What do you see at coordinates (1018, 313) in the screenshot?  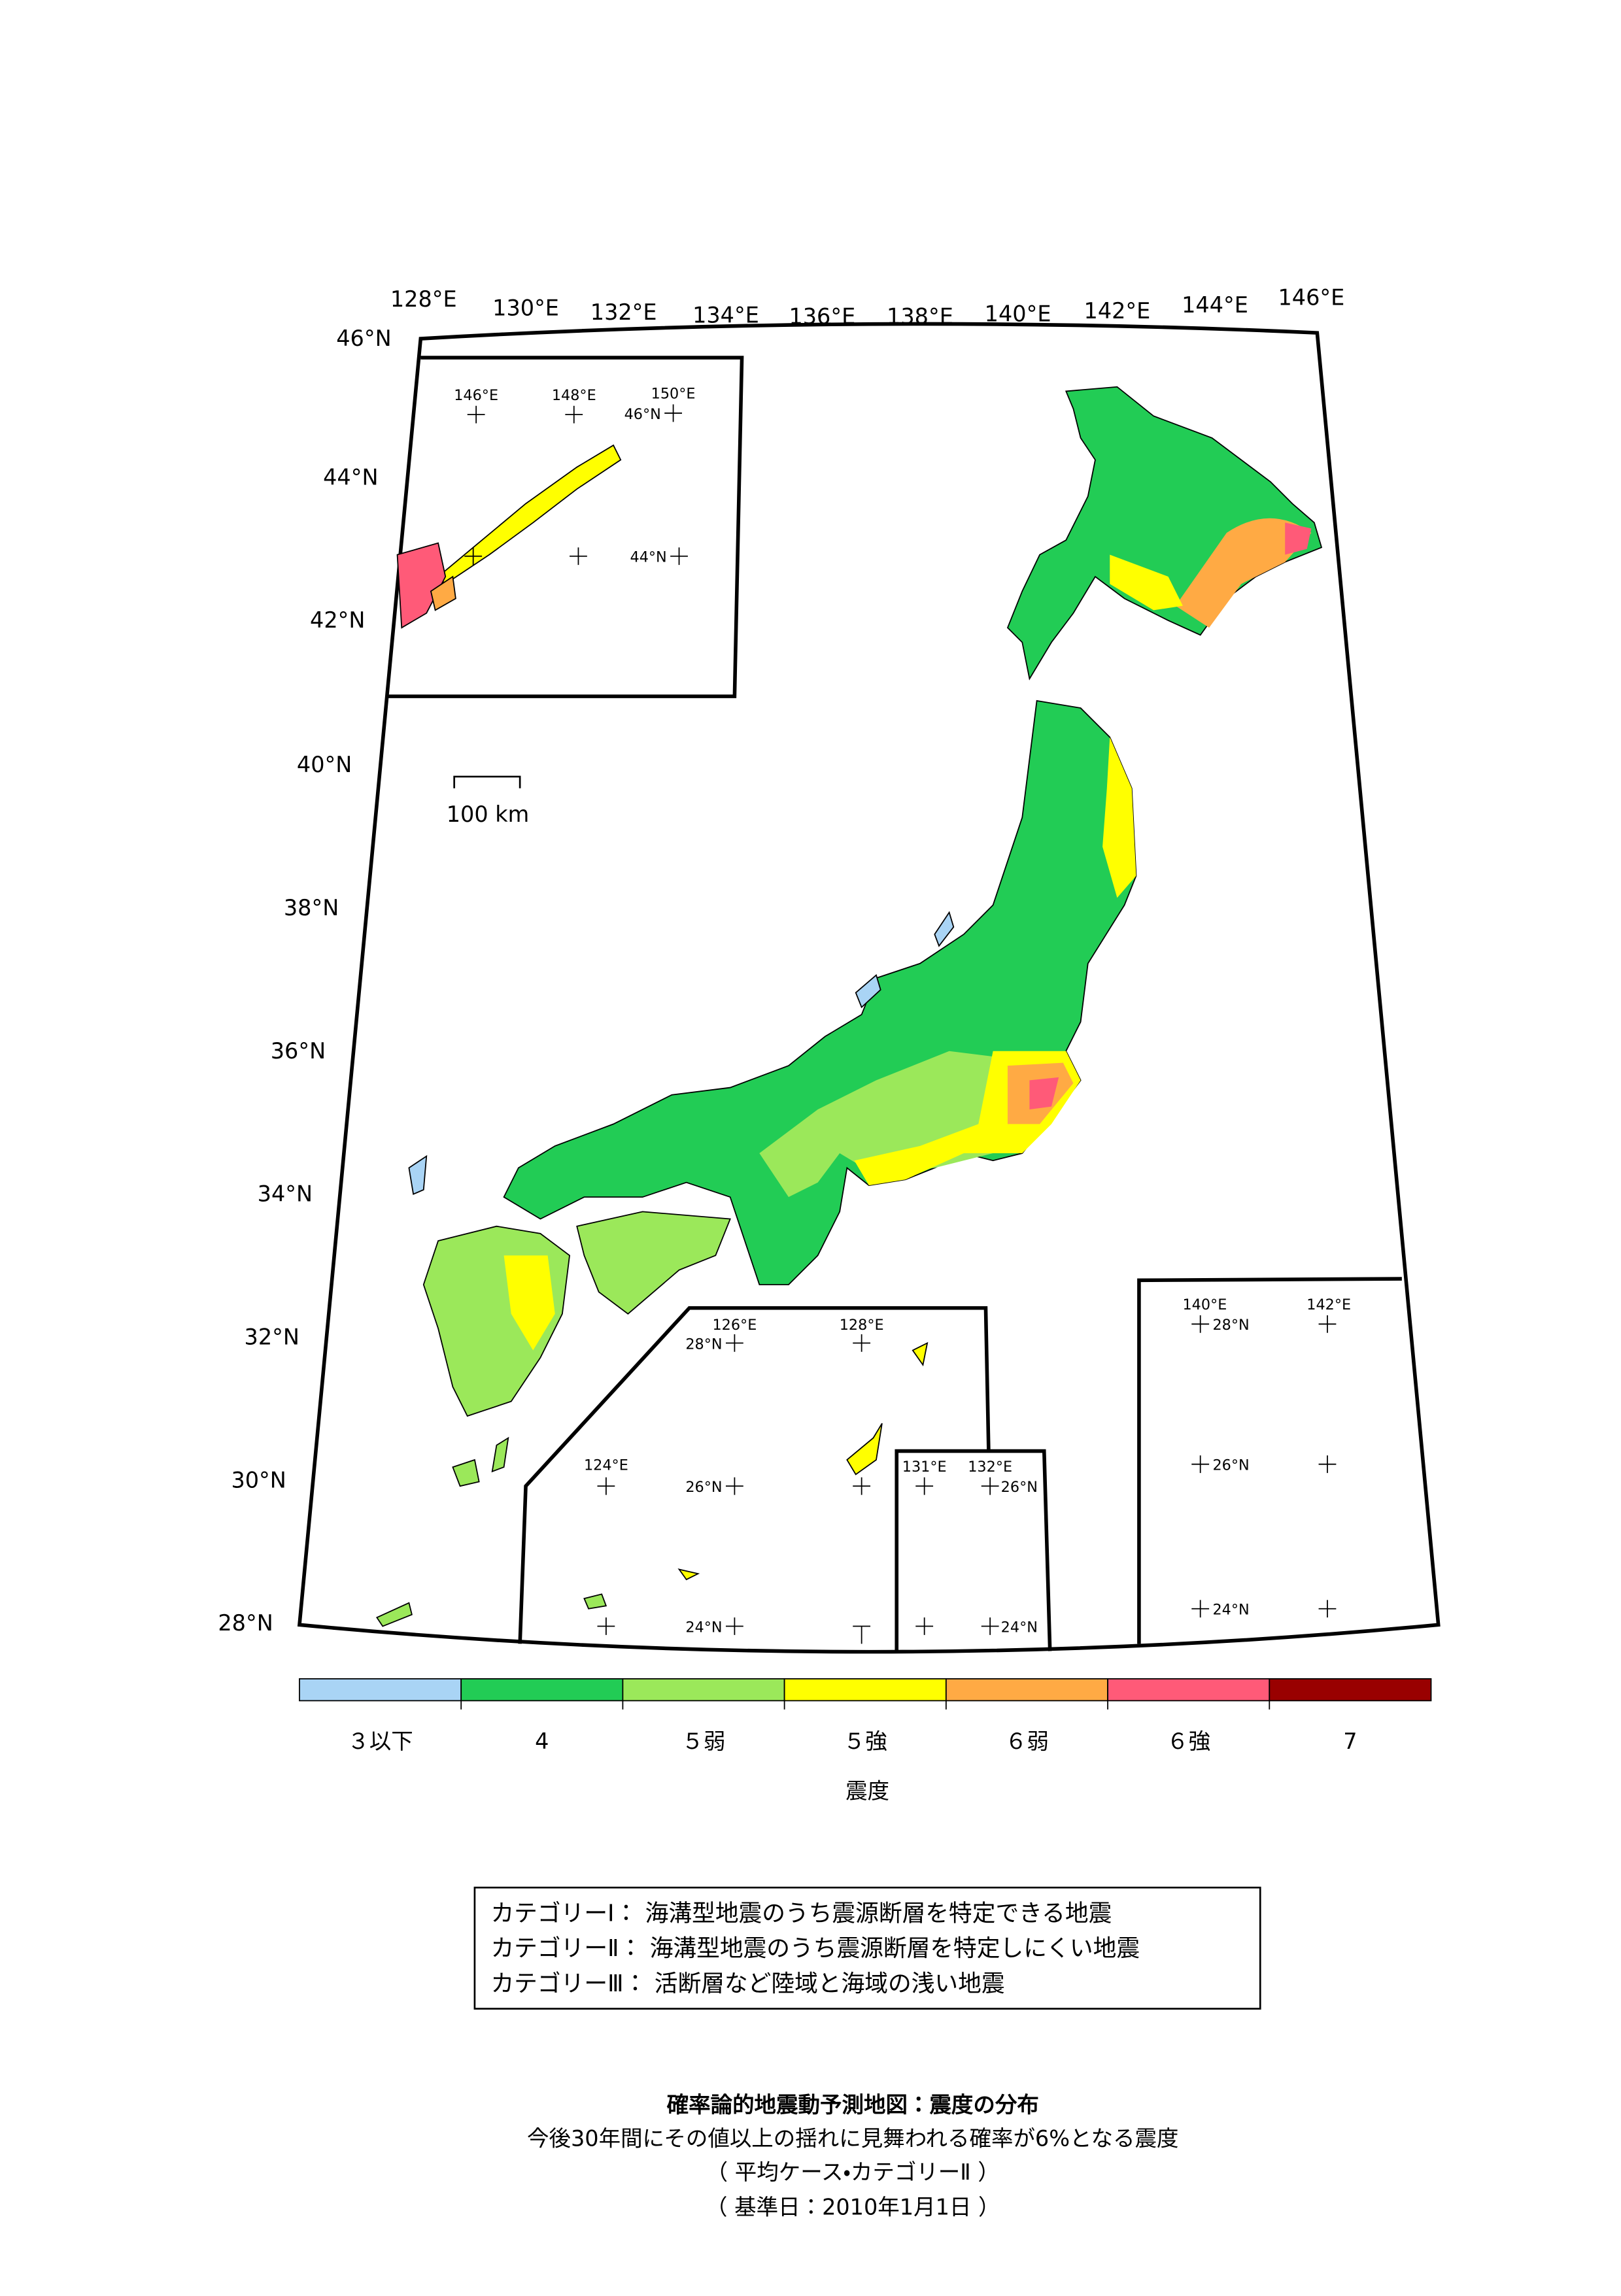 I see `lon-label: 140°E` at bounding box center [1018, 313].